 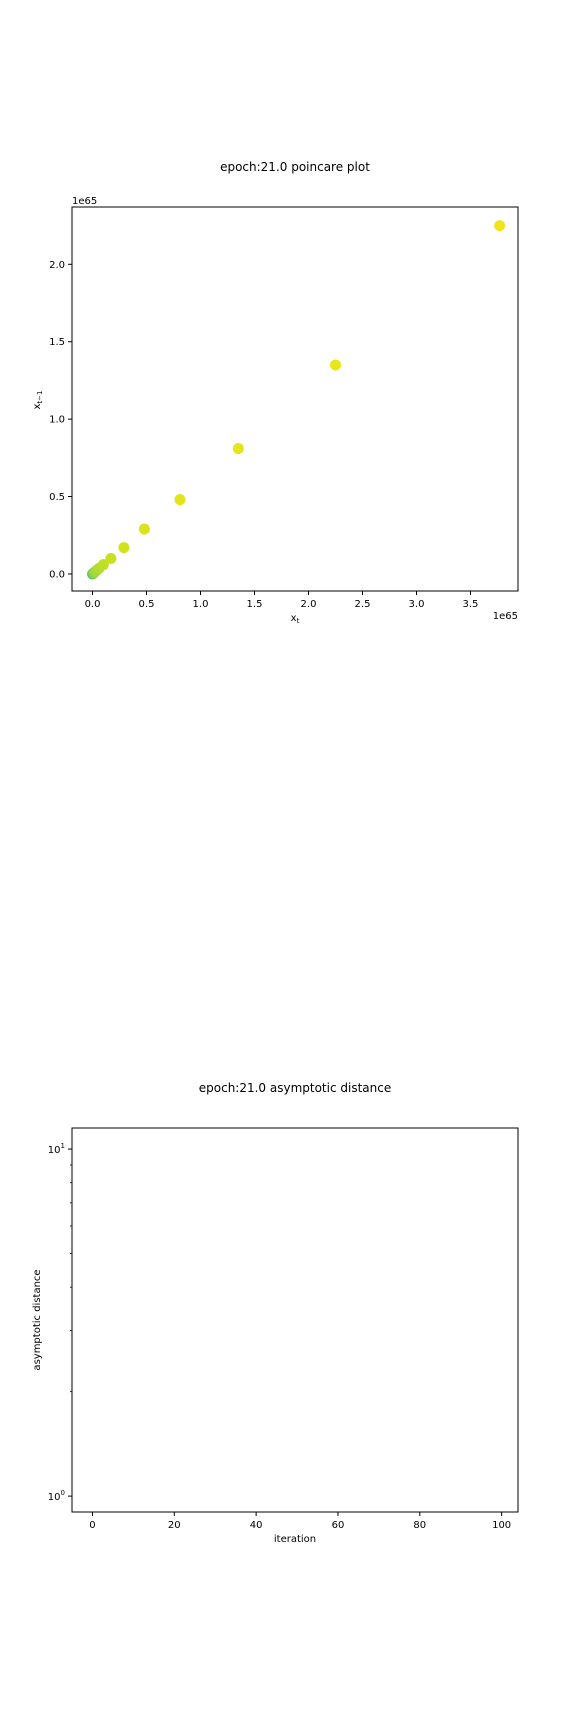 What do you see at coordinates (363, 604) in the screenshot?
I see `x-tick-label: 2.5` at bounding box center [363, 604].